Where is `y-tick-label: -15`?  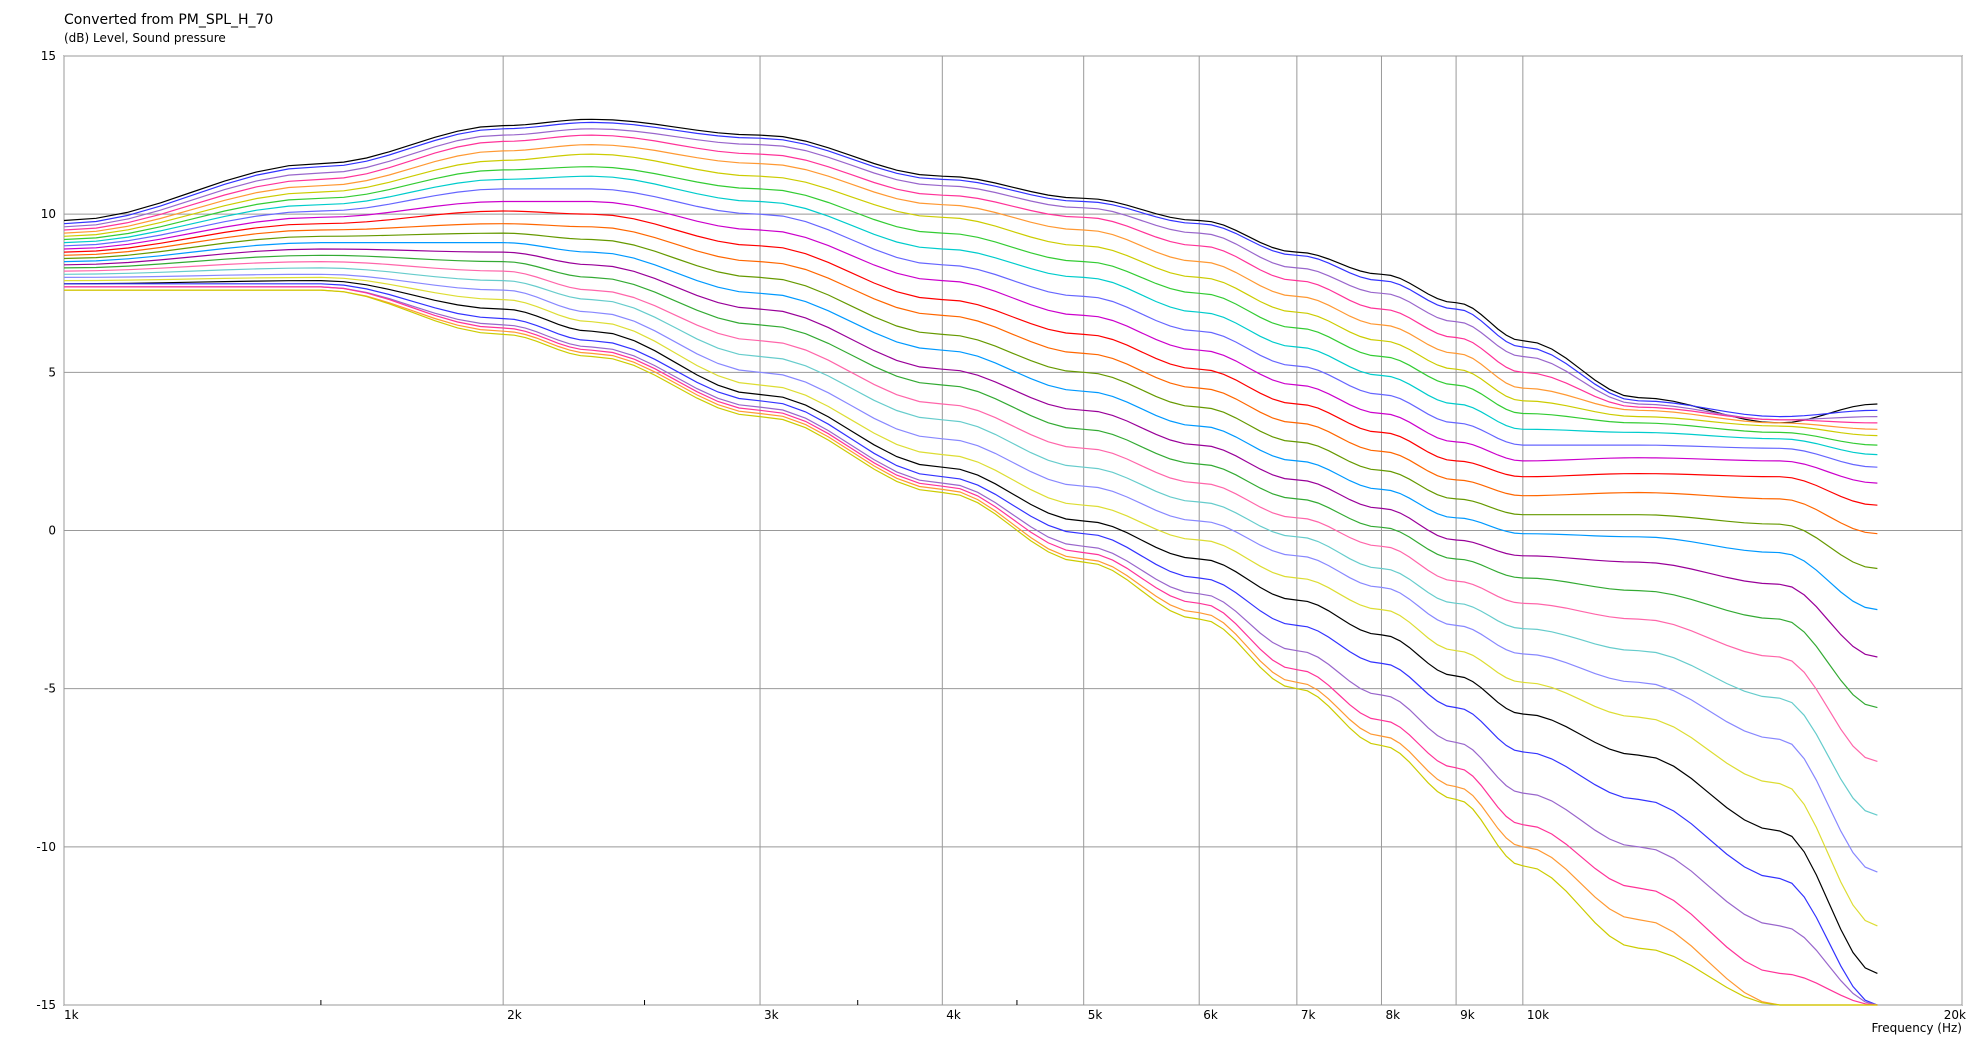
y-tick-label: -15 is located at coordinates (46, 1005).